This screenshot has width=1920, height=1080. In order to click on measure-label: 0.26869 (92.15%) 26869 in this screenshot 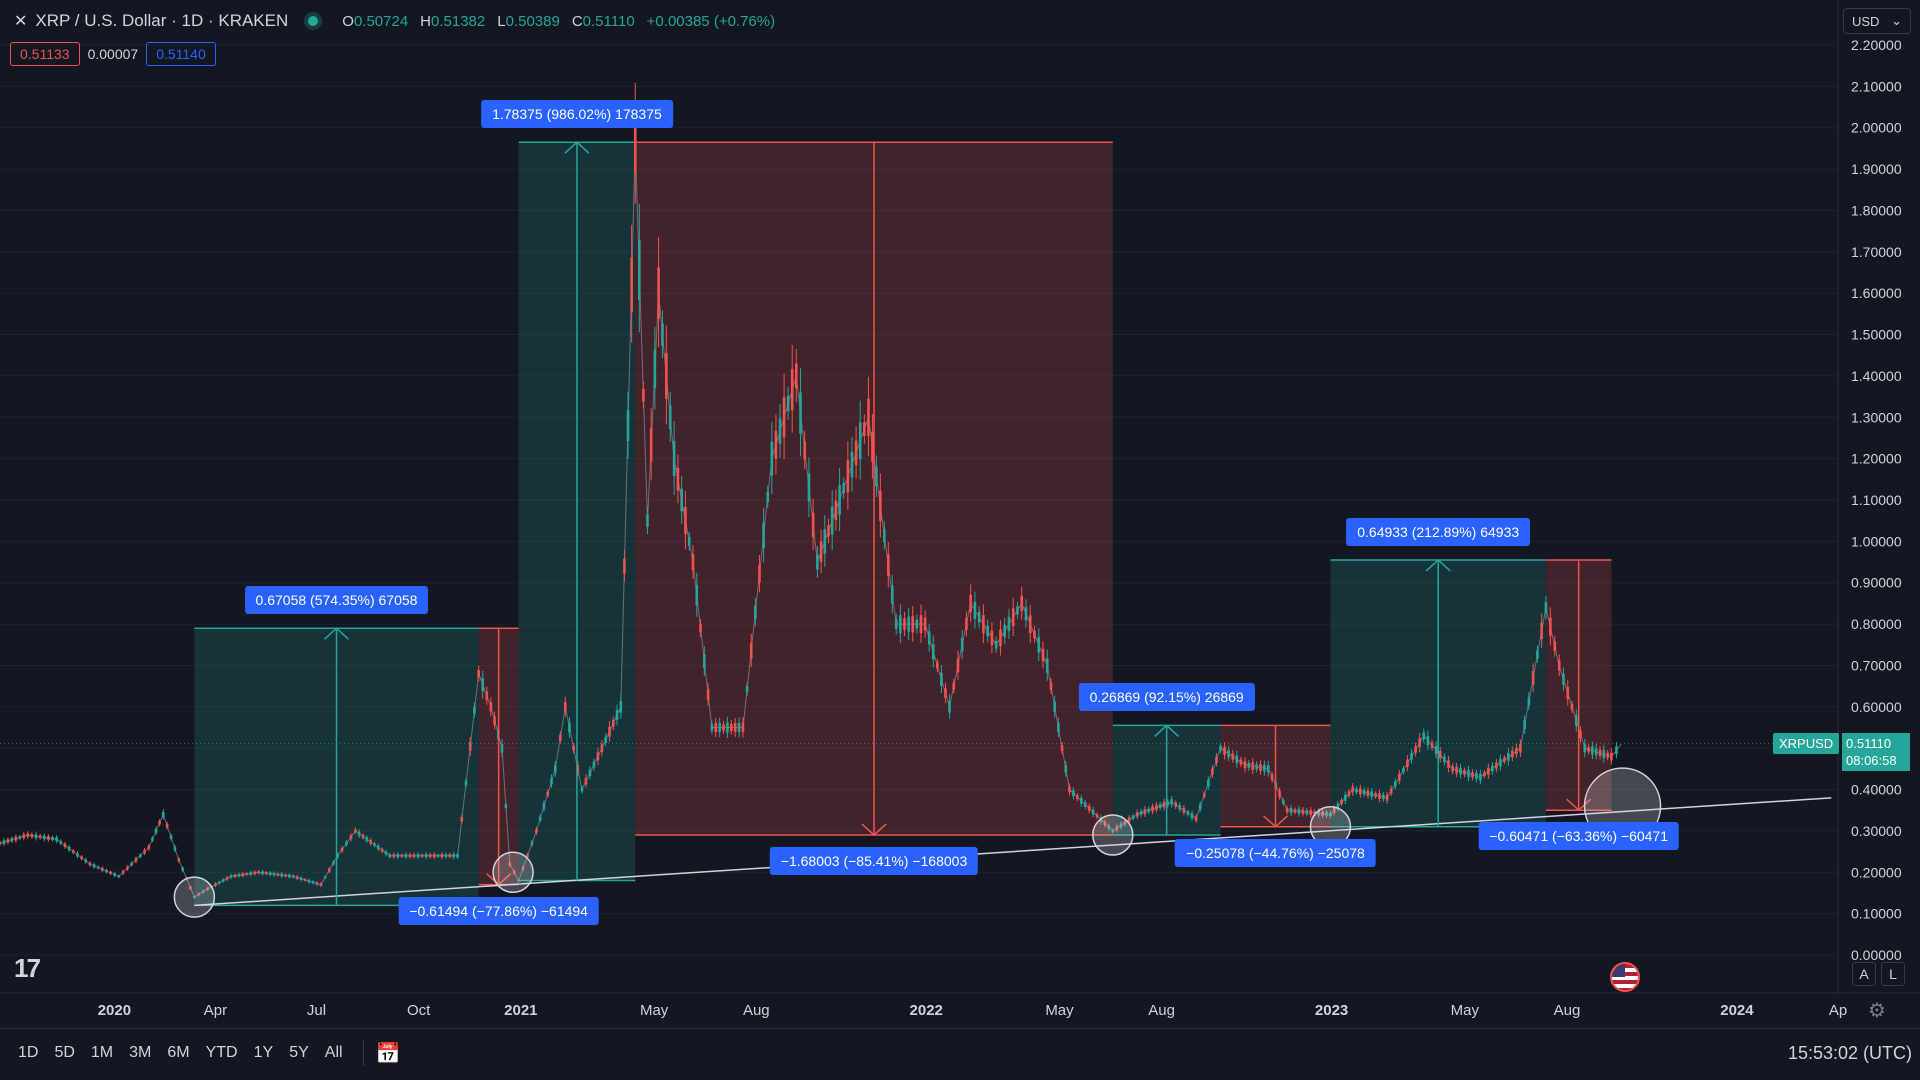, I will do `click(1166, 697)`.